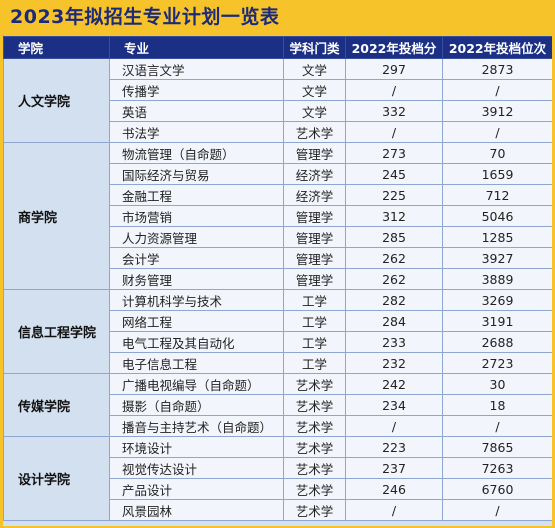 The width and height of the screenshot is (555, 528). What do you see at coordinates (56, 100) in the screenshot?
I see `college-name: 人文学院` at bounding box center [56, 100].